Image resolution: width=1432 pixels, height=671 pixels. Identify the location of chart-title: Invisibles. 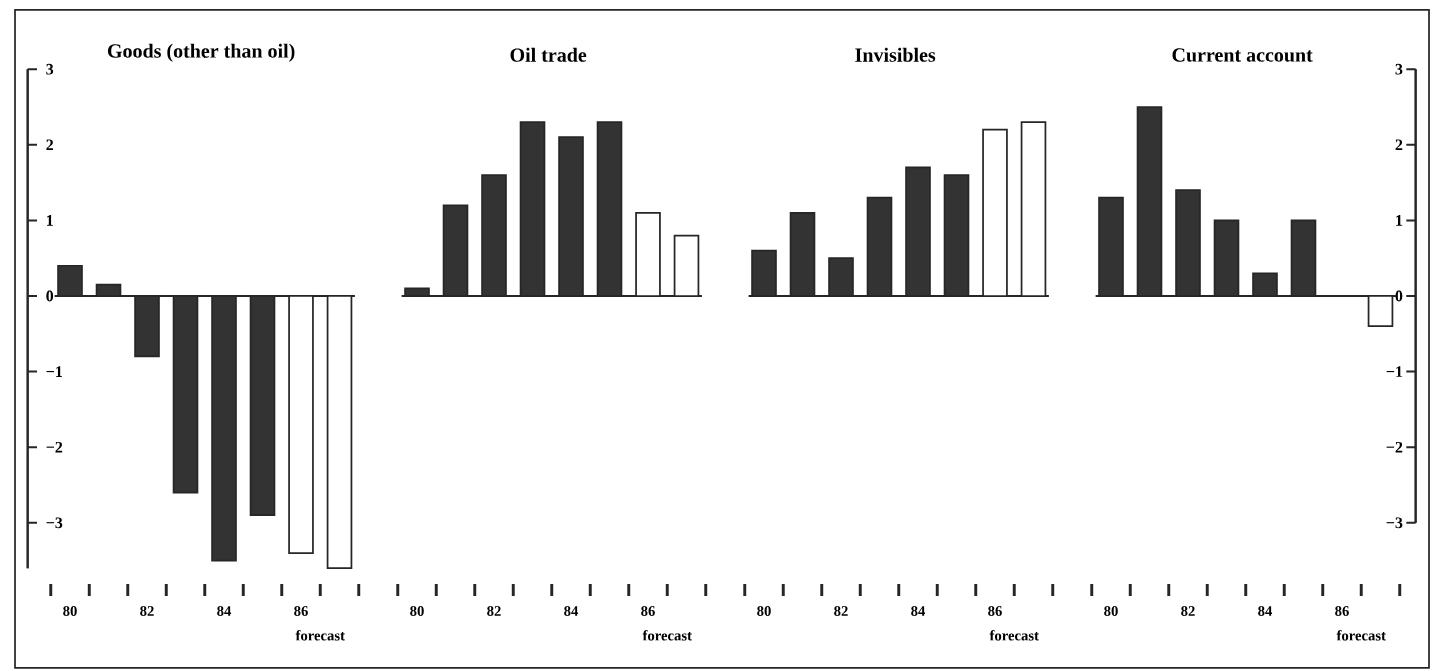
(895, 54).